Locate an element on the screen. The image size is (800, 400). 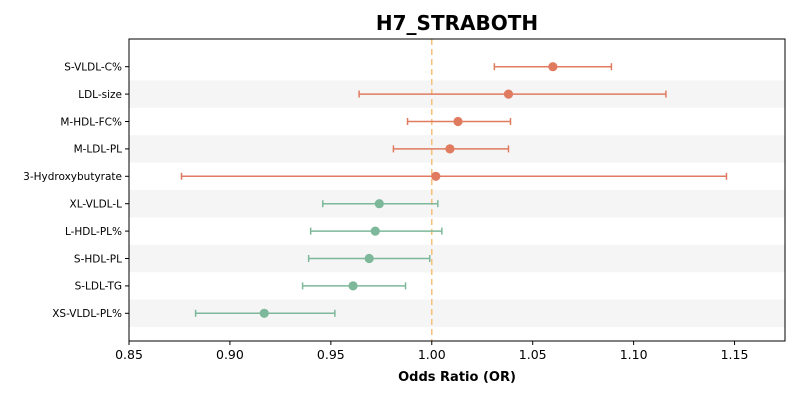
x-tick-label: 1.00 is located at coordinates (432, 354).